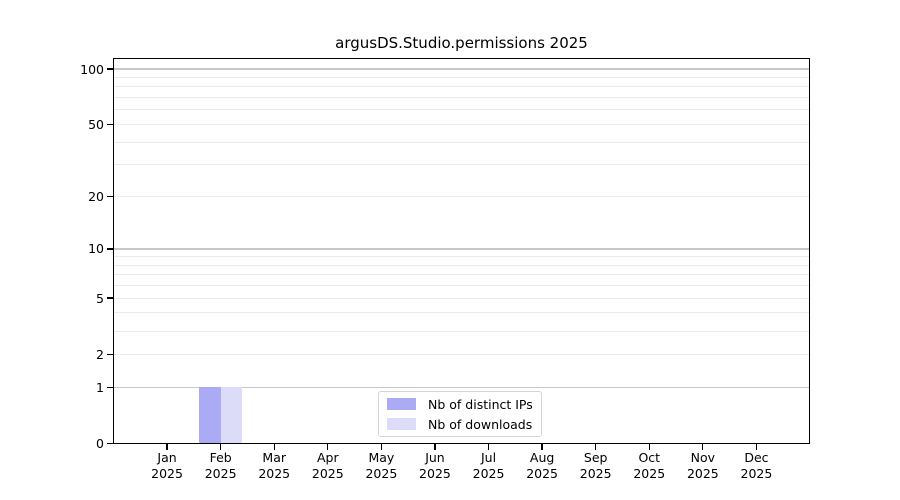 This screenshot has width=900, height=500. I want to click on legend-swatch-distinct-ips-icon, so click(401, 404).